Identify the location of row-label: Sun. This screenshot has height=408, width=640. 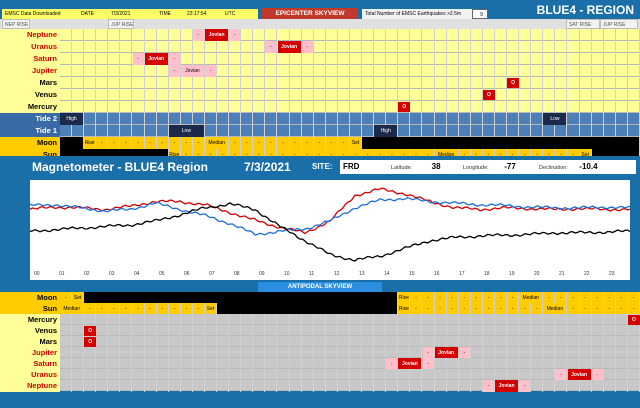
(30, 309).